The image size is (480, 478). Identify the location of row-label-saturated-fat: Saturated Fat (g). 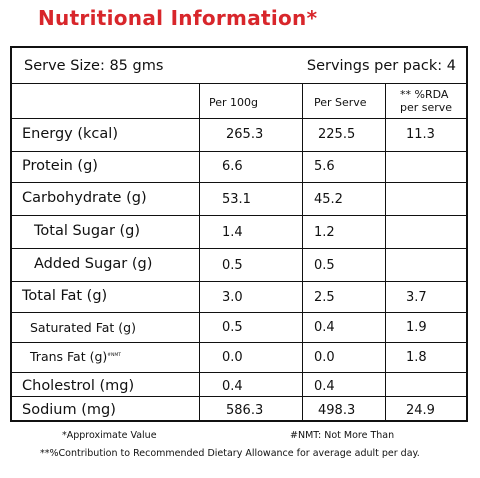
(83, 327).